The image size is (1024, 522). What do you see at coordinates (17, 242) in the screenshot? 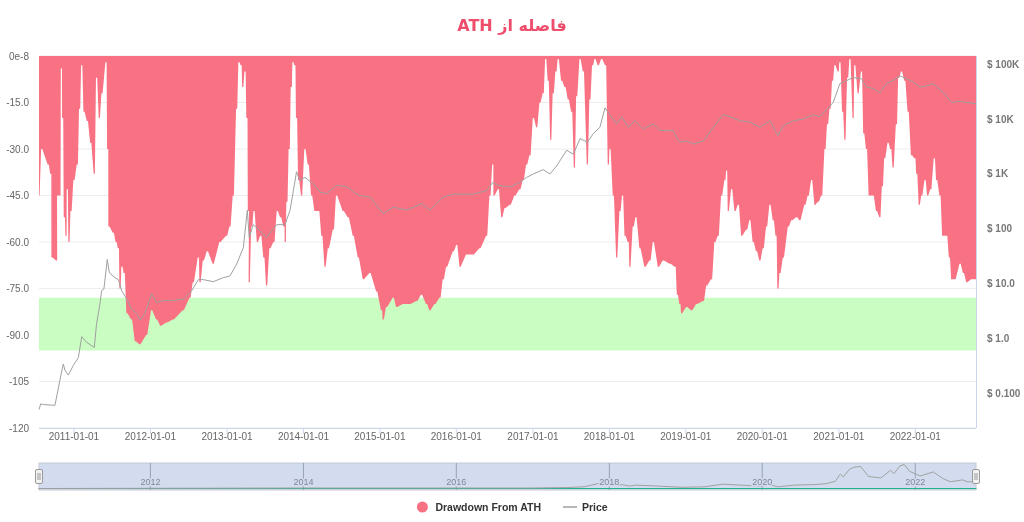
I see `y-tick-label: -60.0` at bounding box center [17, 242].